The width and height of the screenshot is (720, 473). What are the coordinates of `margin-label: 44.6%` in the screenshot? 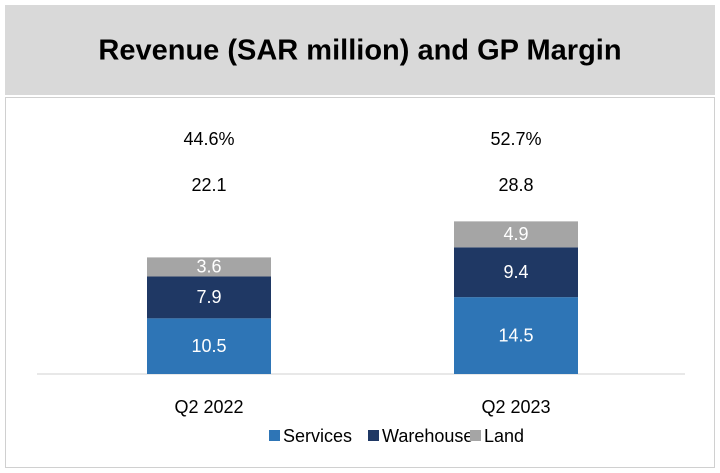 It's located at (208, 139).